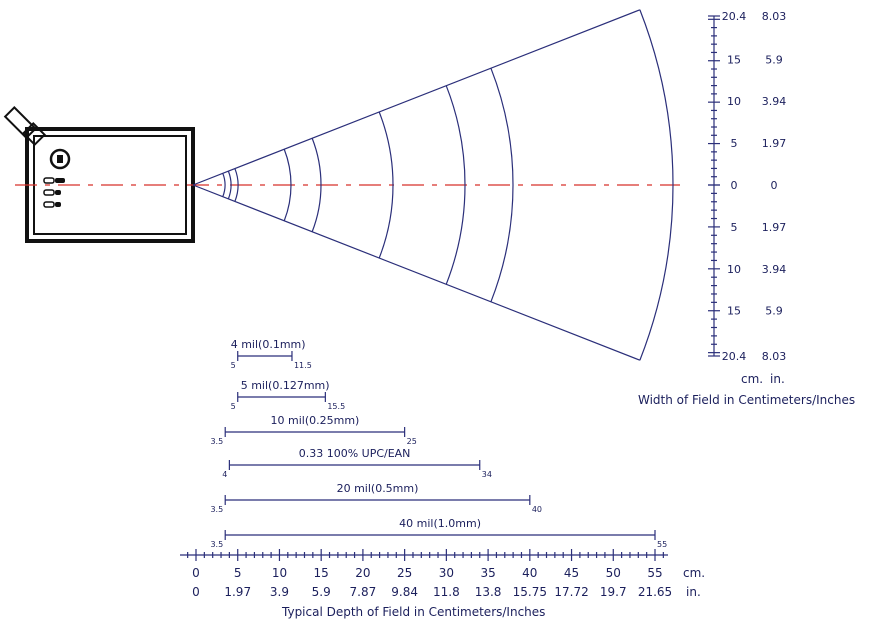 This screenshot has height=622, width=870. What do you see at coordinates (752, 379) in the screenshot?
I see `width-unit-cm: cm.` at bounding box center [752, 379].